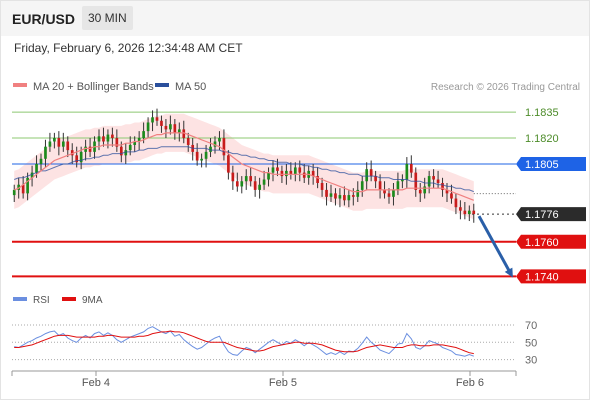 The image size is (590, 400). What do you see at coordinates (107, 18) in the screenshot?
I see `interval-badge: 30 MIN` at bounding box center [107, 18].